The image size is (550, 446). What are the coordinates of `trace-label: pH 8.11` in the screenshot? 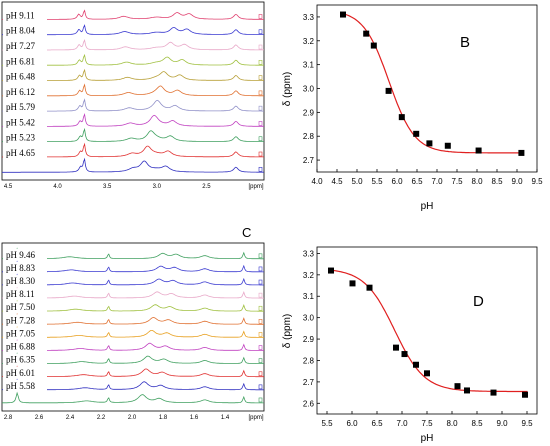 It's located at (20, 294).